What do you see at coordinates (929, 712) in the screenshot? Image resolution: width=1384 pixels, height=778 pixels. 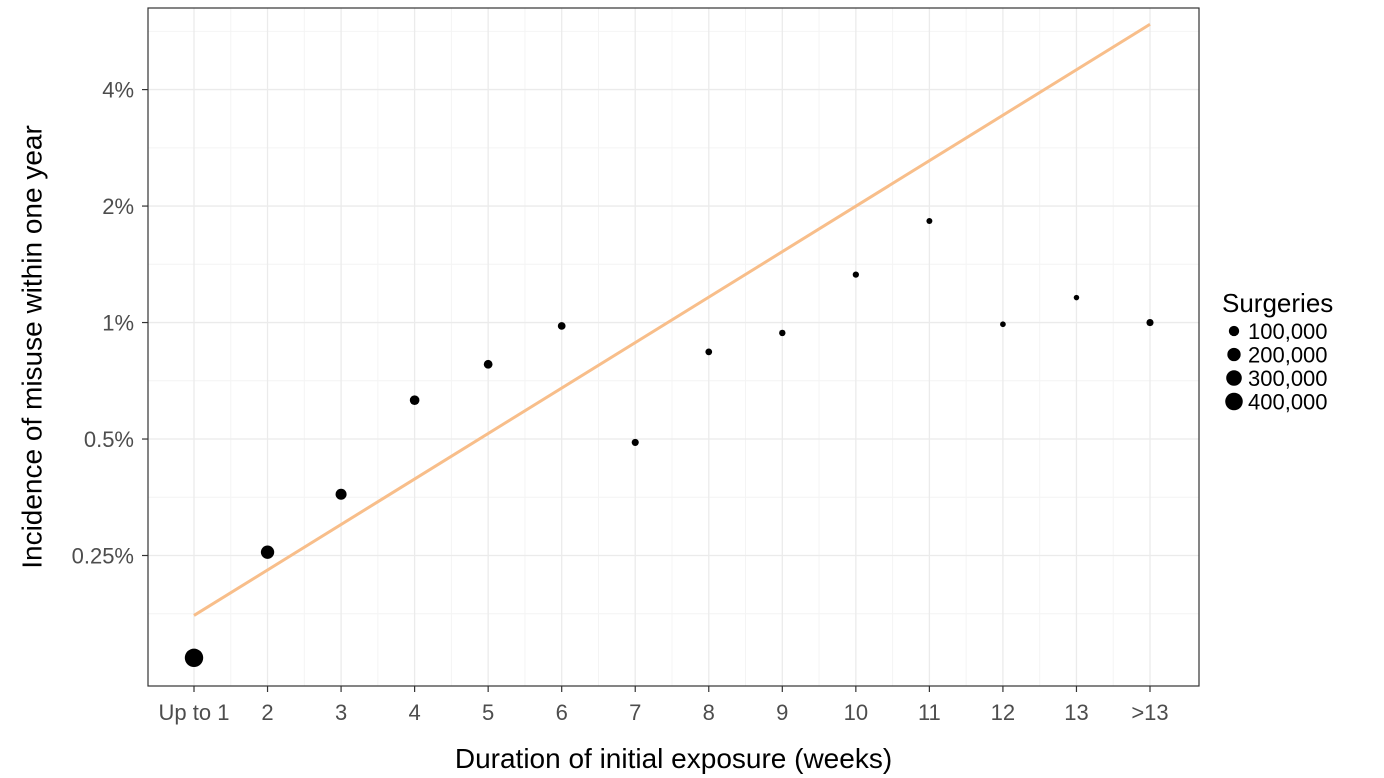 I see `x-tick-label: 11` at bounding box center [929, 712].